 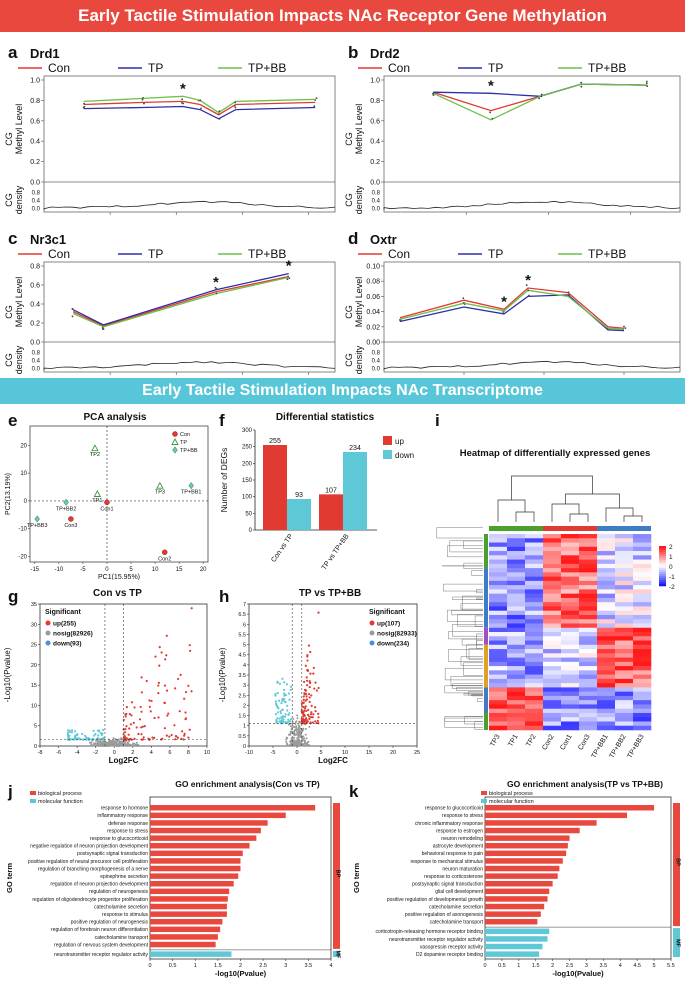 What do you see at coordinates (385, 53) in the screenshot?
I see `gene-title-drd2: Drd2` at bounding box center [385, 53].